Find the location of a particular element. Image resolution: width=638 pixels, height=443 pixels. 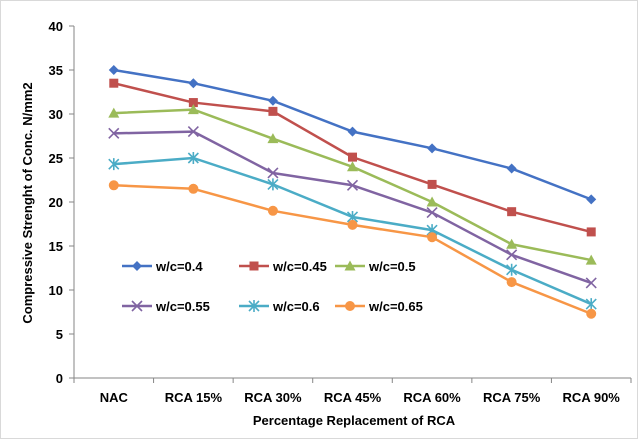

legend-item: w/c=0.45 is located at coordinates (283, 266).